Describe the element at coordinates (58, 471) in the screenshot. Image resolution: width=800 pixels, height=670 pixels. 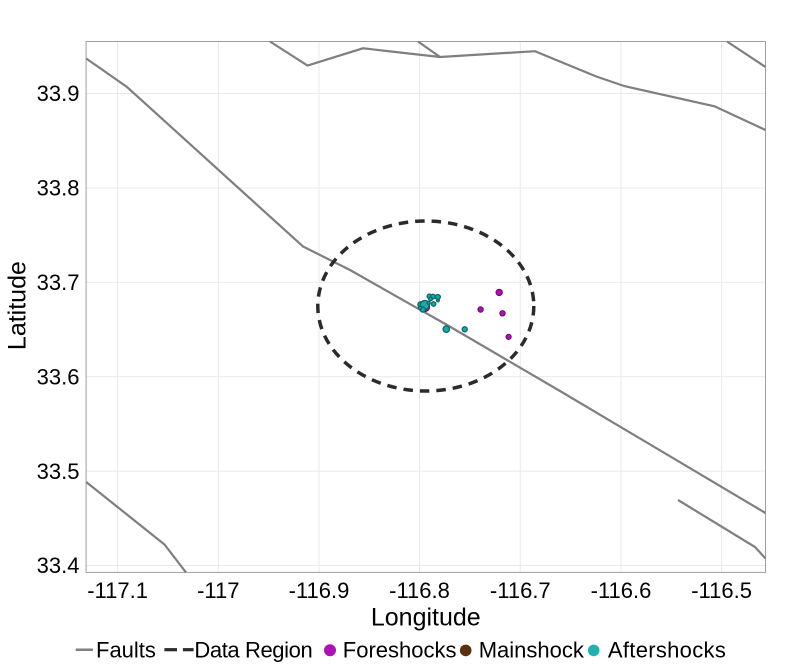
I see `svg-text: 33.5` at that location.